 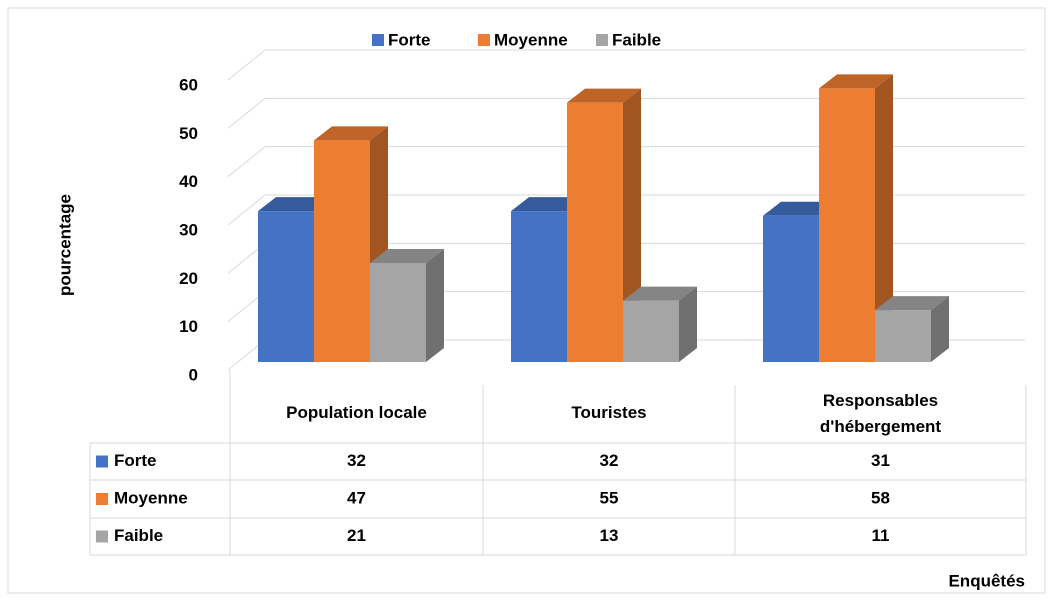 What do you see at coordinates (609, 497) in the screenshot?
I see `table-value: 55` at bounding box center [609, 497].